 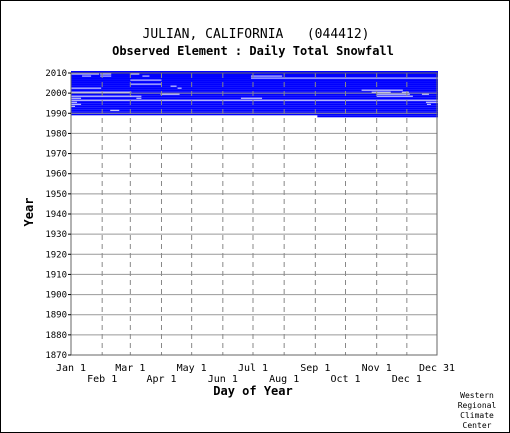 I want to click on data-row-2009, so click(x=255, y=74).